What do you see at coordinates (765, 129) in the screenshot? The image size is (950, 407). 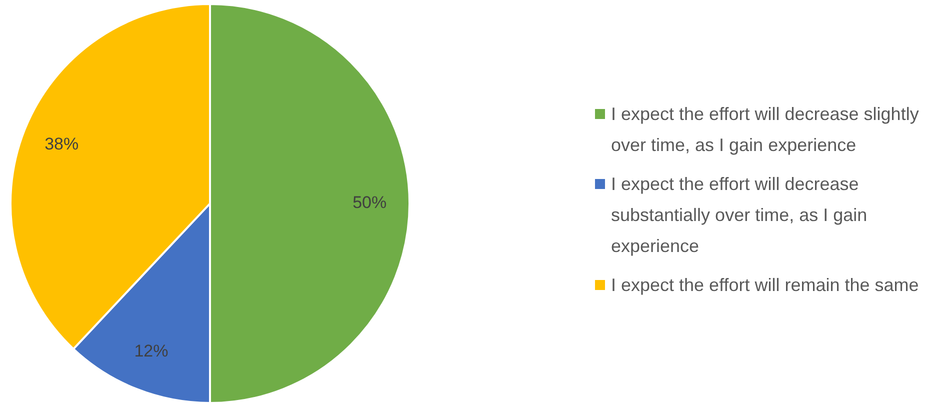 I see `legend-label: I expect the effort will decrease slightly over time, as I gain experience` at bounding box center [765, 129].